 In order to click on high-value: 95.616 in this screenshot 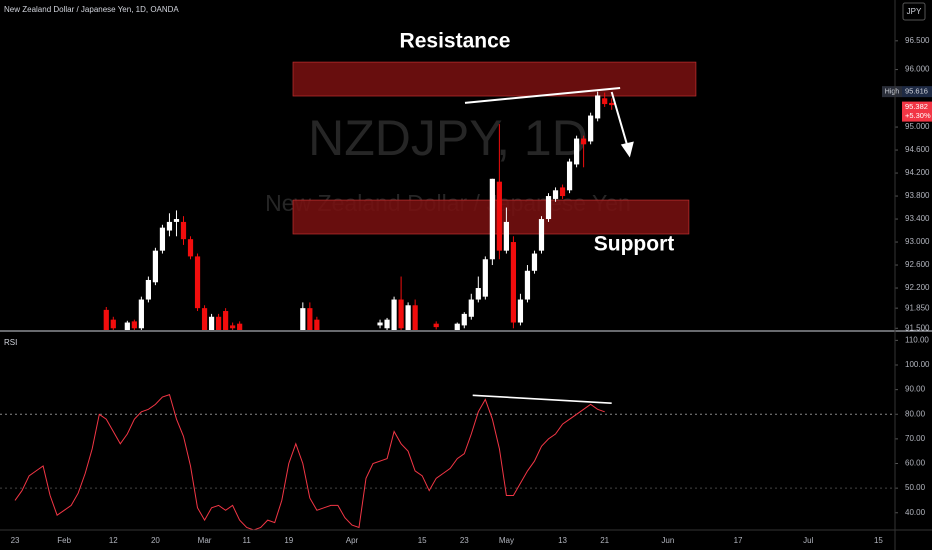, I will do `click(916, 91)`.